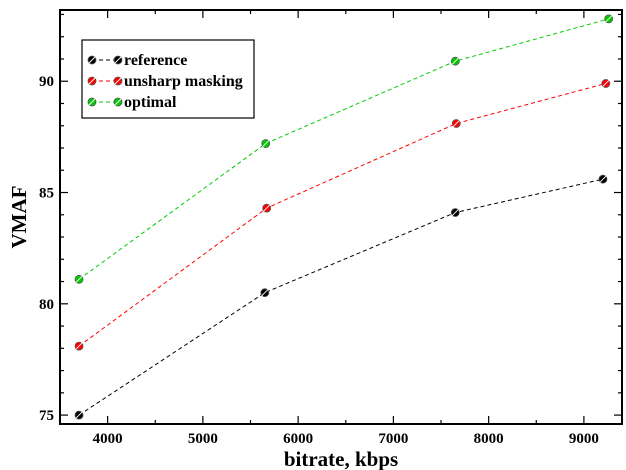 This screenshot has height=470, width=626. Describe the element at coordinates (150, 102) in the screenshot. I see `legend-label: optimal` at that location.